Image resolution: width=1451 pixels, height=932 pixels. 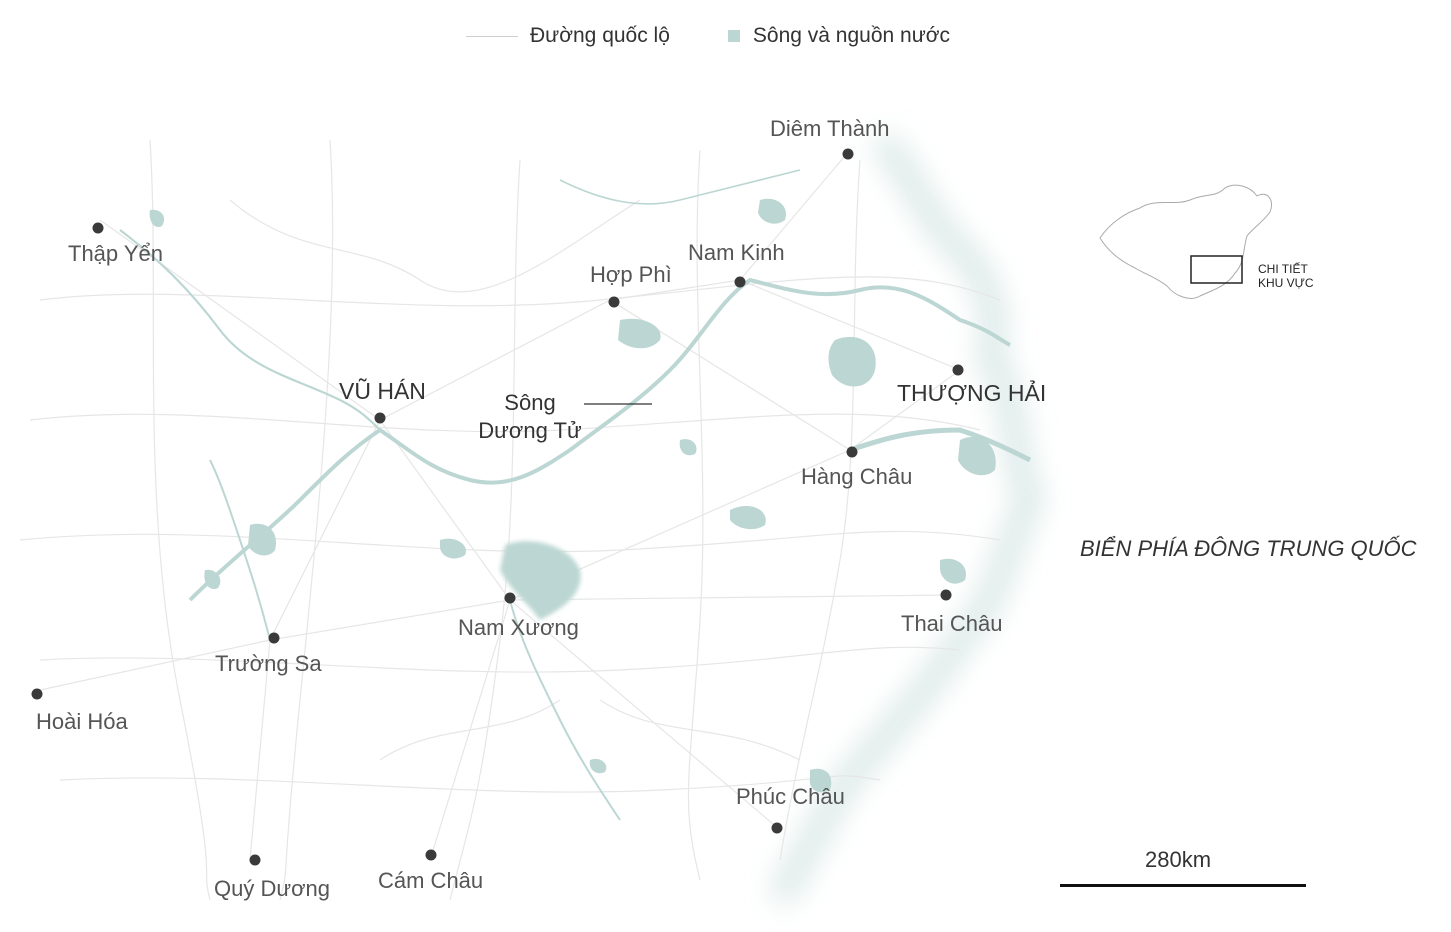 I want to click on river-label-line2: Dương Tử, so click(x=530, y=430).